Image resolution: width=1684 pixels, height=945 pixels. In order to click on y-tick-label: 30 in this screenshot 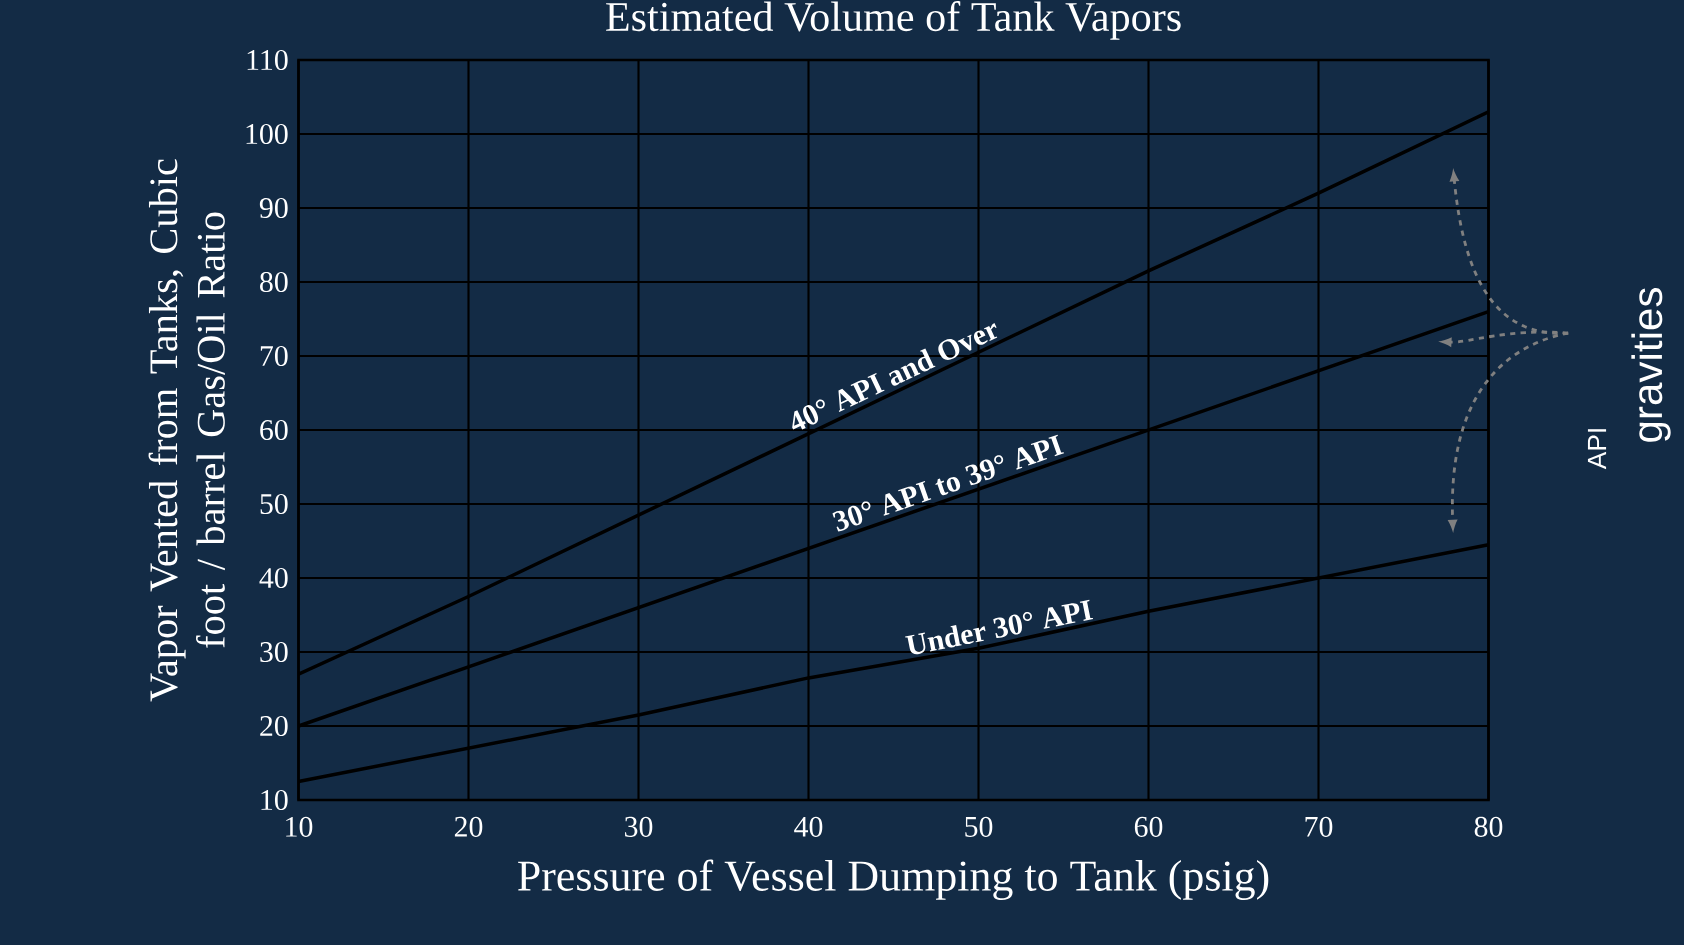, I will do `click(274, 652)`.